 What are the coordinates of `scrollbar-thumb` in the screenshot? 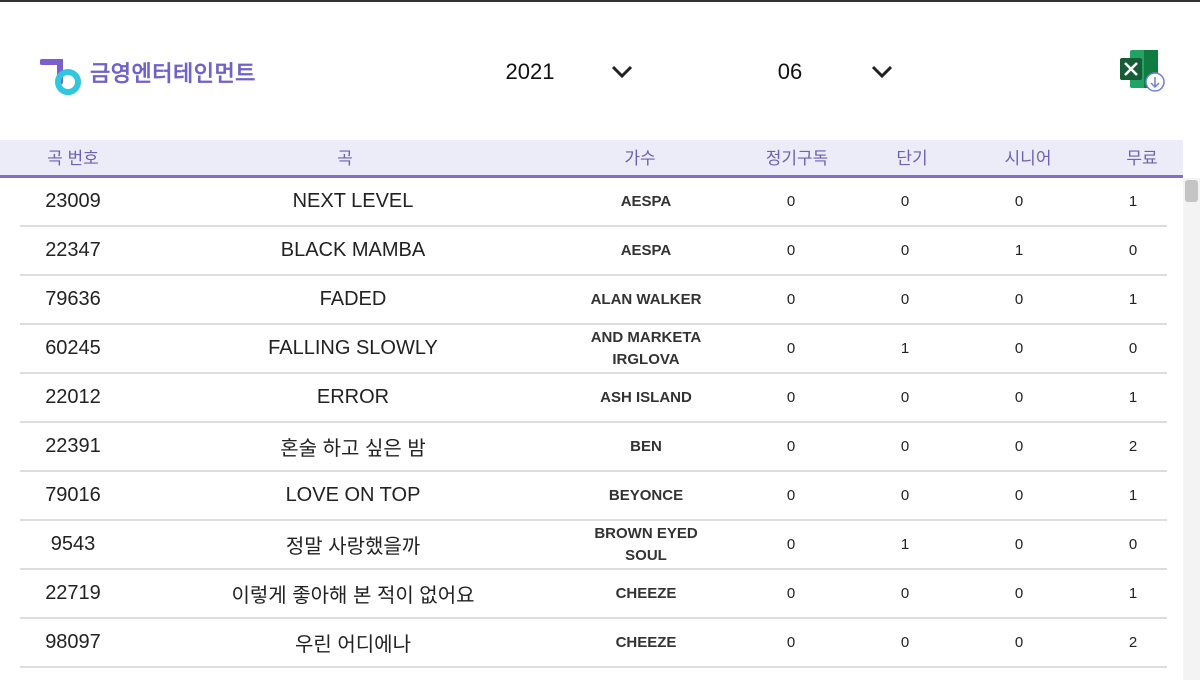 It's located at (1191, 191).